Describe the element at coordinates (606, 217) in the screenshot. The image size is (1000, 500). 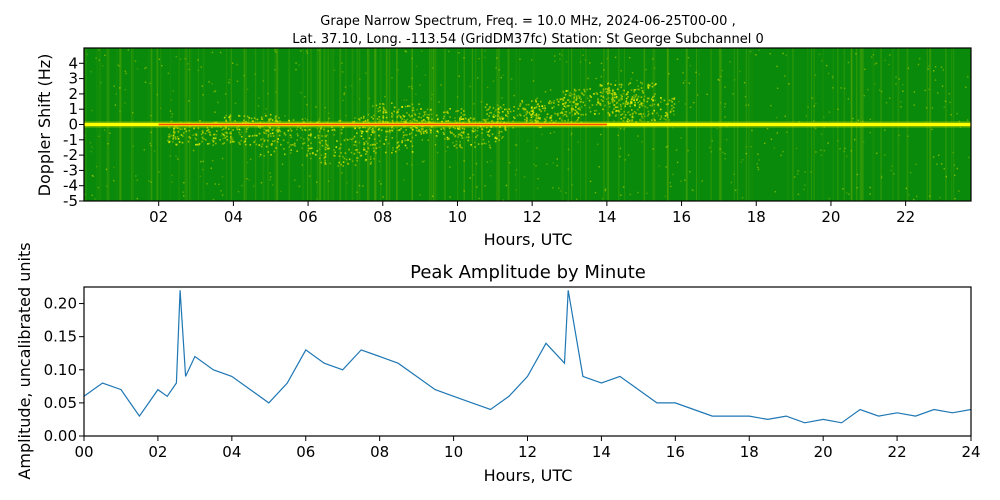
I see `spectrogram-x-tick-label: 14` at that location.